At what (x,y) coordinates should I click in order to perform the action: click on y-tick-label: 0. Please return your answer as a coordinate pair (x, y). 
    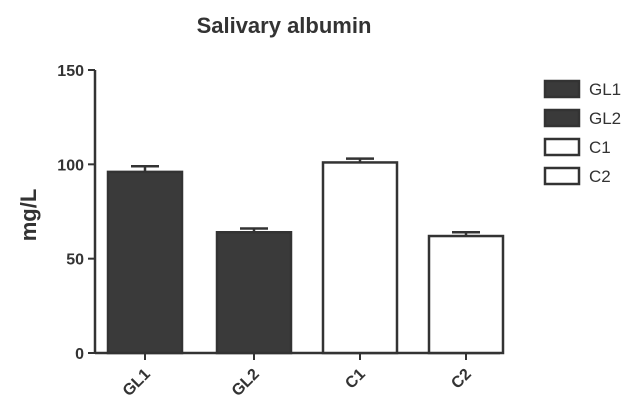
    Looking at the image, I should click on (79, 354).